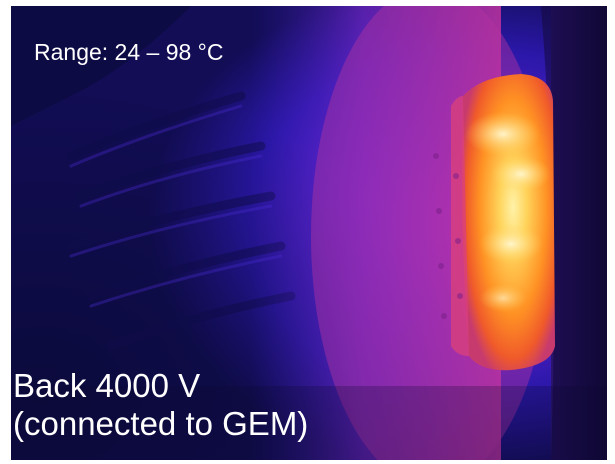 The width and height of the screenshot is (615, 464). What do you see at coordinates (107, 385) in the screenshot?
I see `caption-line-1: Back 4000 V` at bounding box center [107, 385].